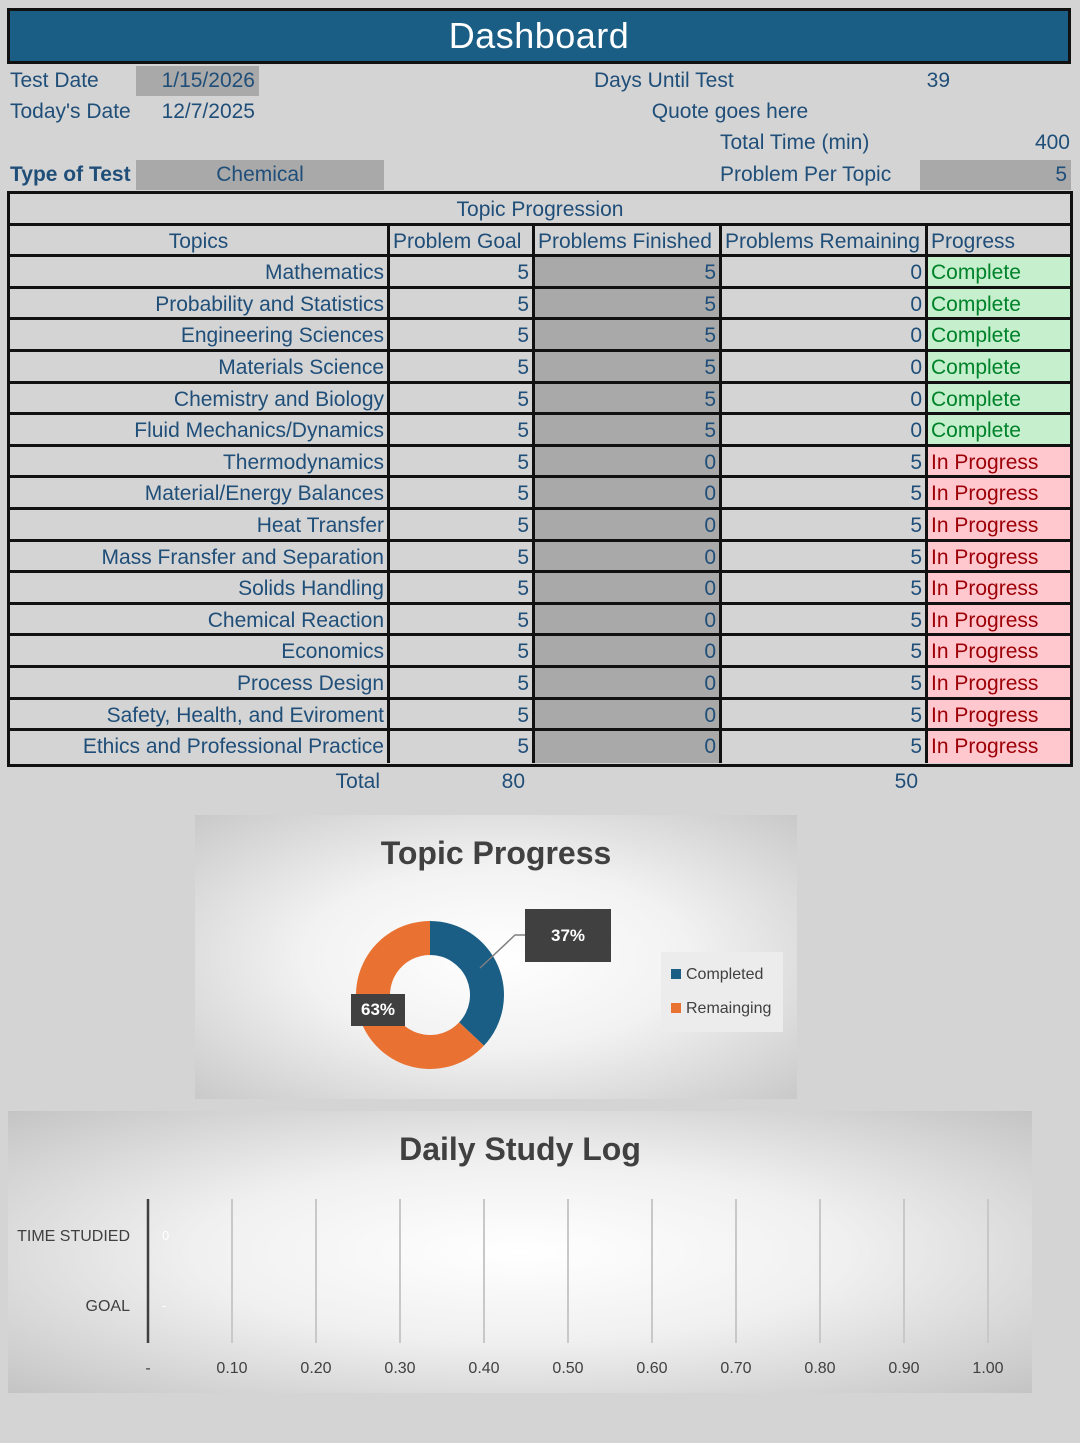  I want to click on table-row: Thermodynamics 5 0 5 In Progress, so click(540, 462).